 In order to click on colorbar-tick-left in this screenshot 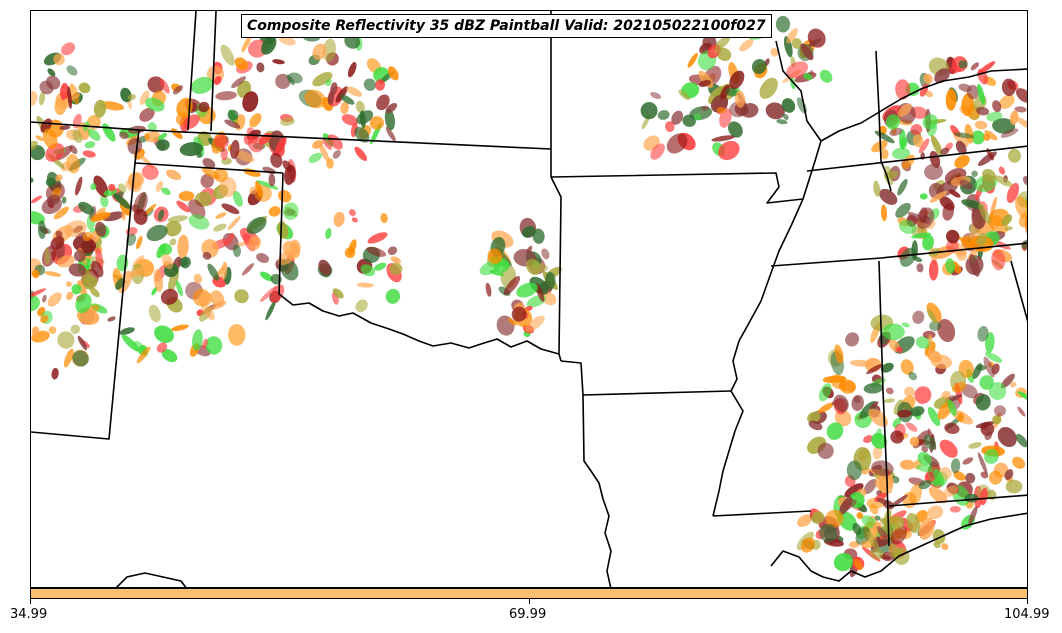, I will do `click(30, 601)`.